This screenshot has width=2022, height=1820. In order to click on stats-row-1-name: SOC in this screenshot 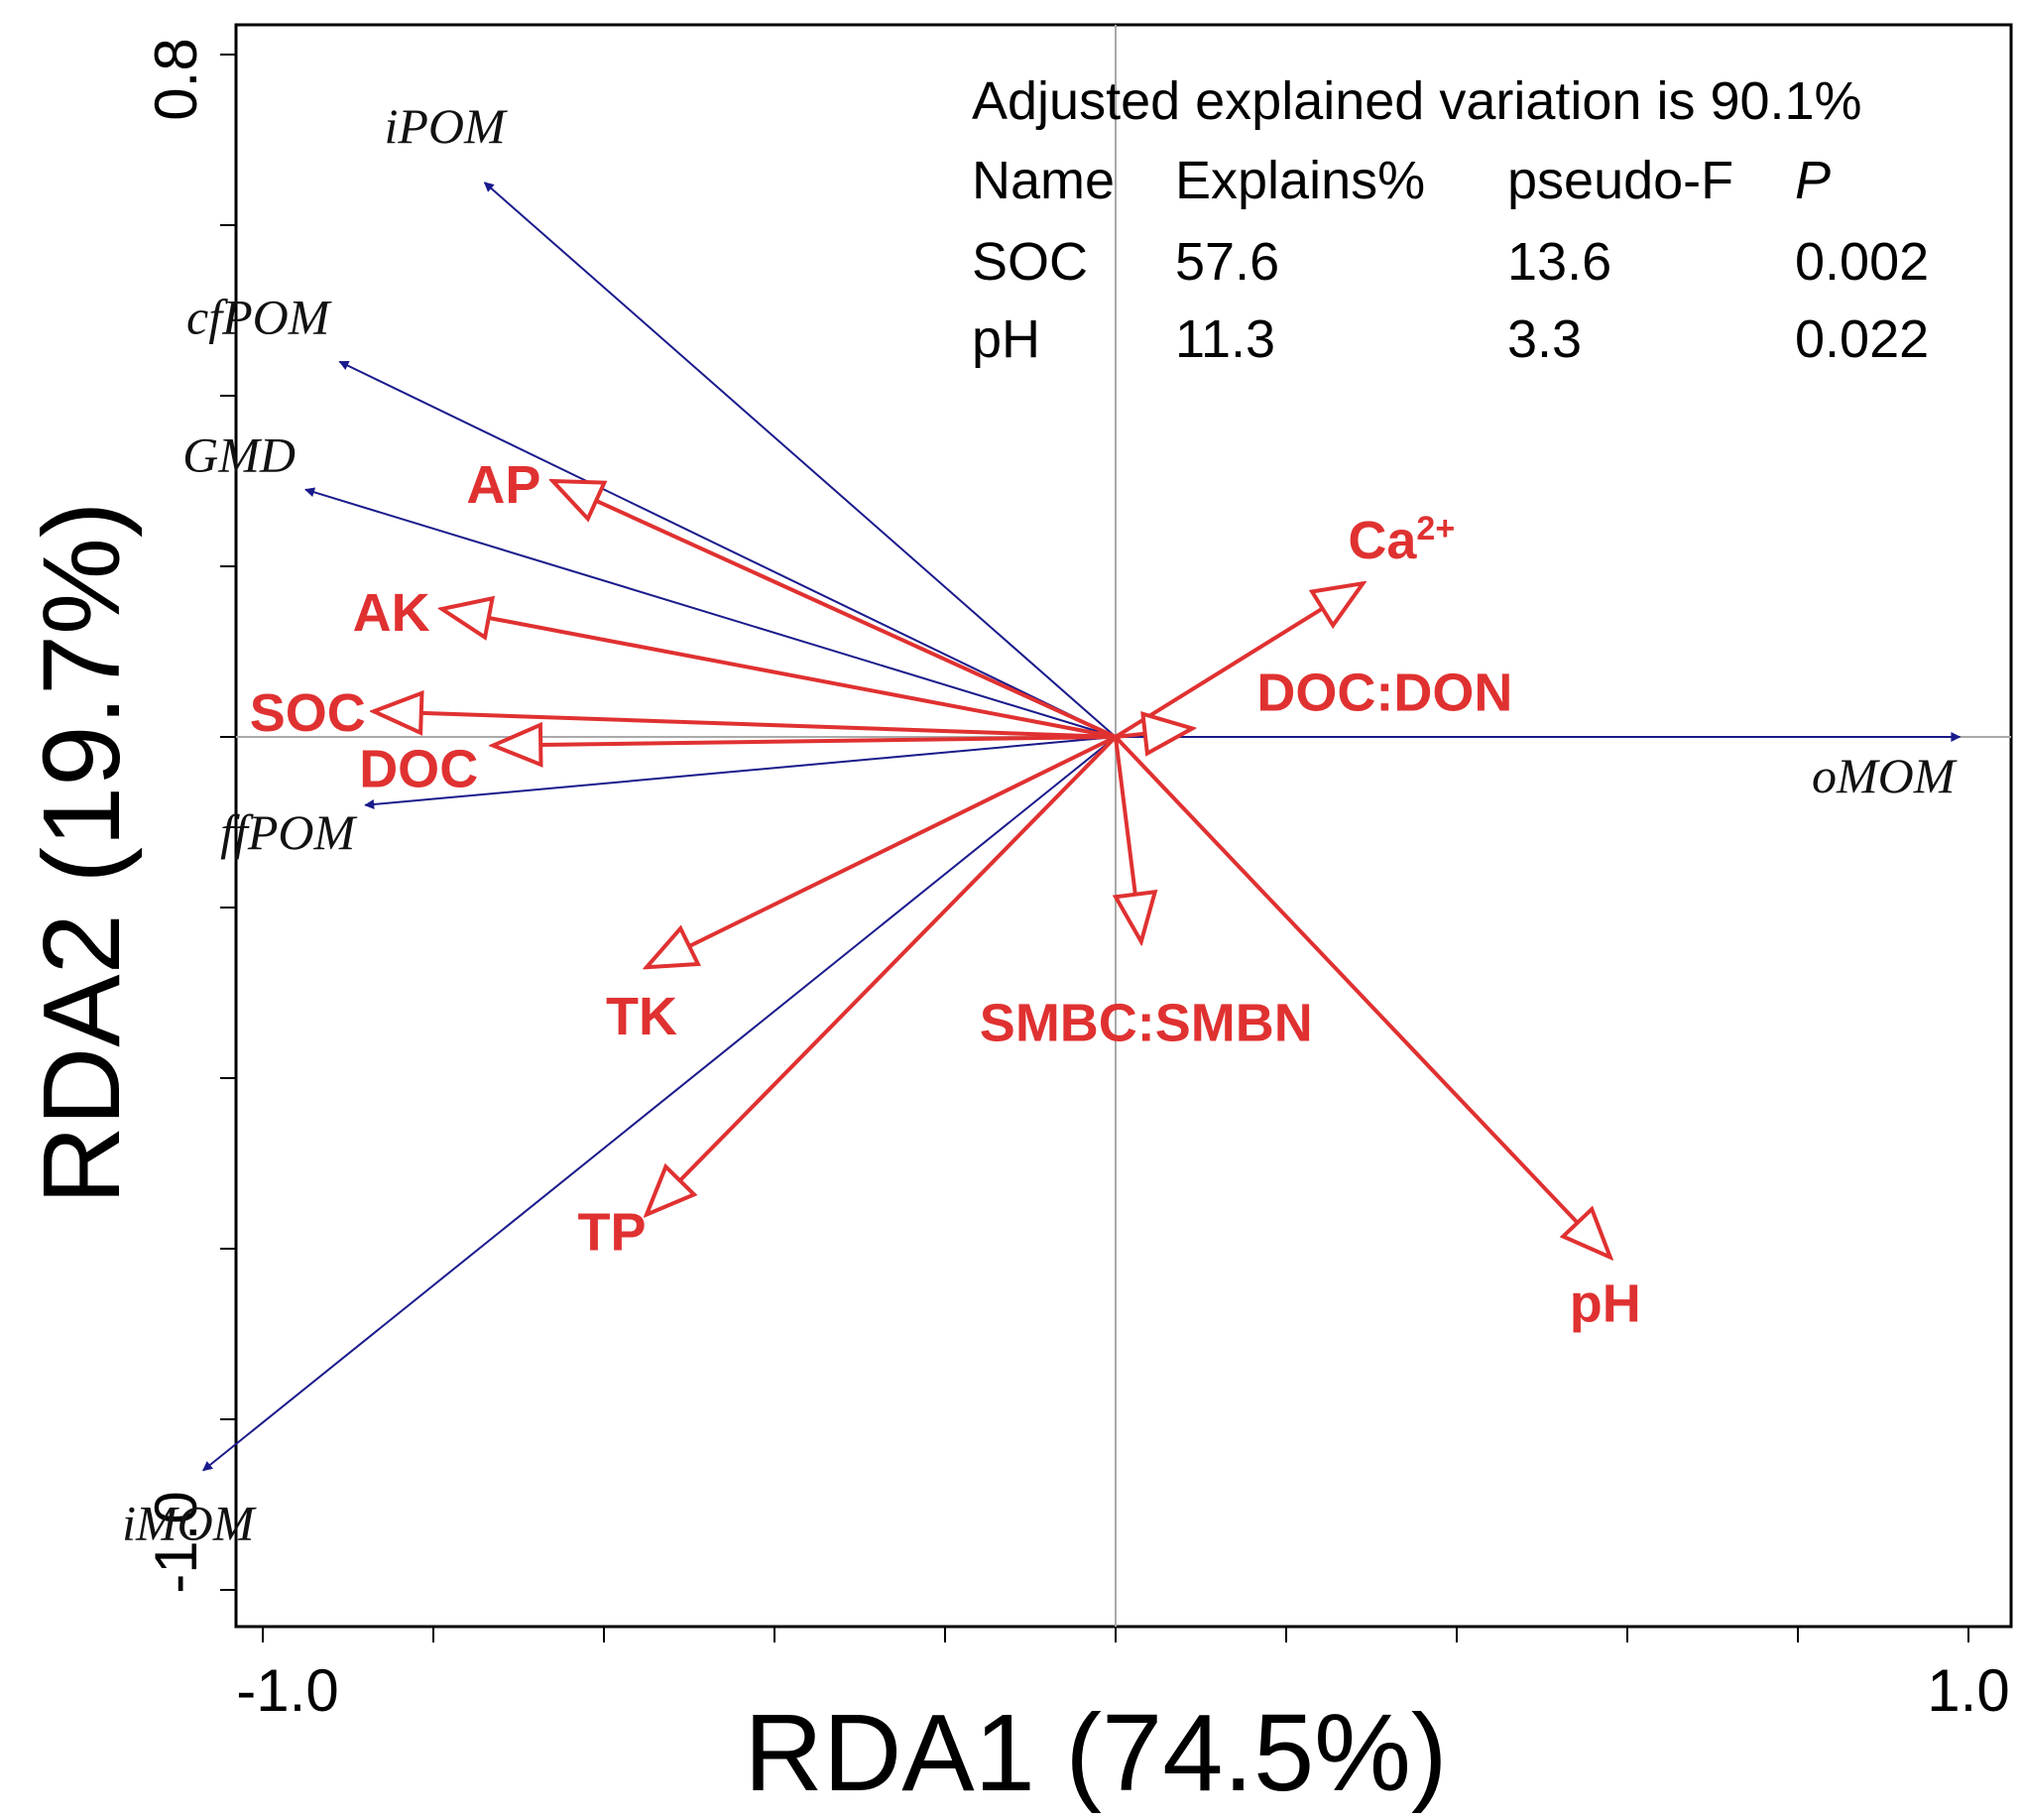, I will do `click(1030, 262)`.